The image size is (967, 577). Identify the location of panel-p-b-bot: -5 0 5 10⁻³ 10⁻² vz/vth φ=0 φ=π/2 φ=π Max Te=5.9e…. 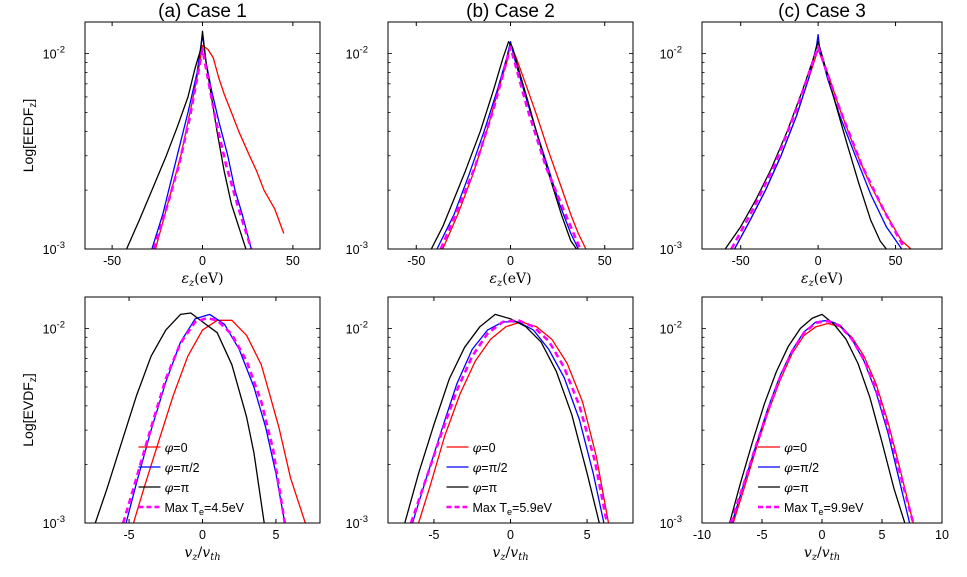
(490, 429).